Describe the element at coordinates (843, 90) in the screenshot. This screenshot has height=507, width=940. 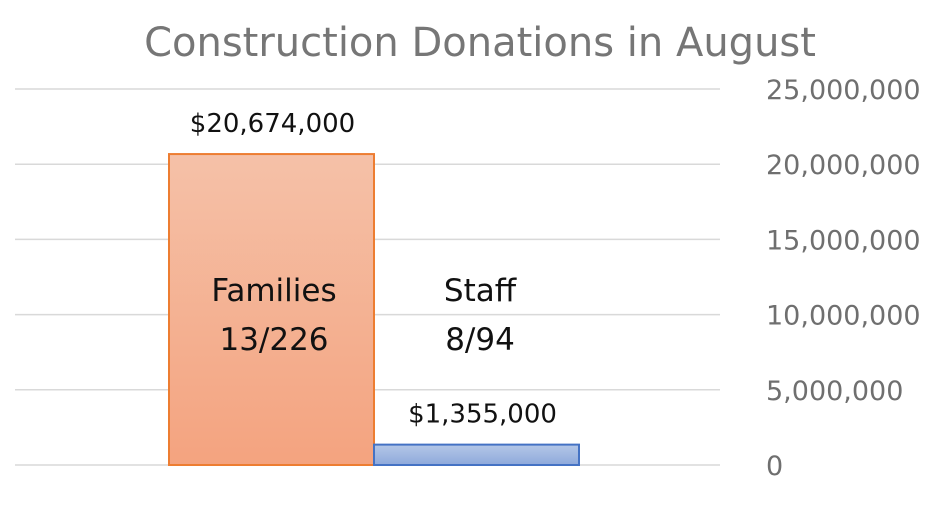
I see `y-tick-label: 25,000,000` at that location.